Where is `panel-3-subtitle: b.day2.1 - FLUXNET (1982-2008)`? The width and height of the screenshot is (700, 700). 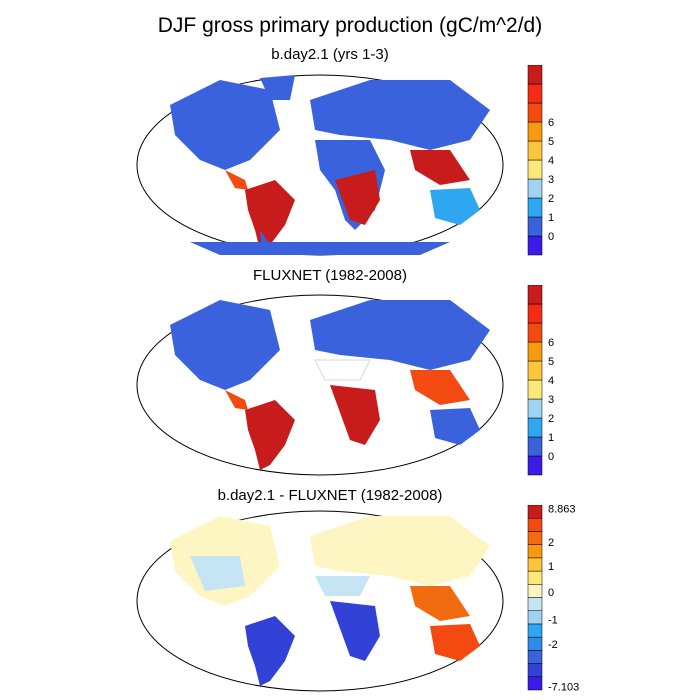
panel-3-subtitle: b.day2.1 - FLUXNET (1982-2008) is located at coordinates (330, 495).